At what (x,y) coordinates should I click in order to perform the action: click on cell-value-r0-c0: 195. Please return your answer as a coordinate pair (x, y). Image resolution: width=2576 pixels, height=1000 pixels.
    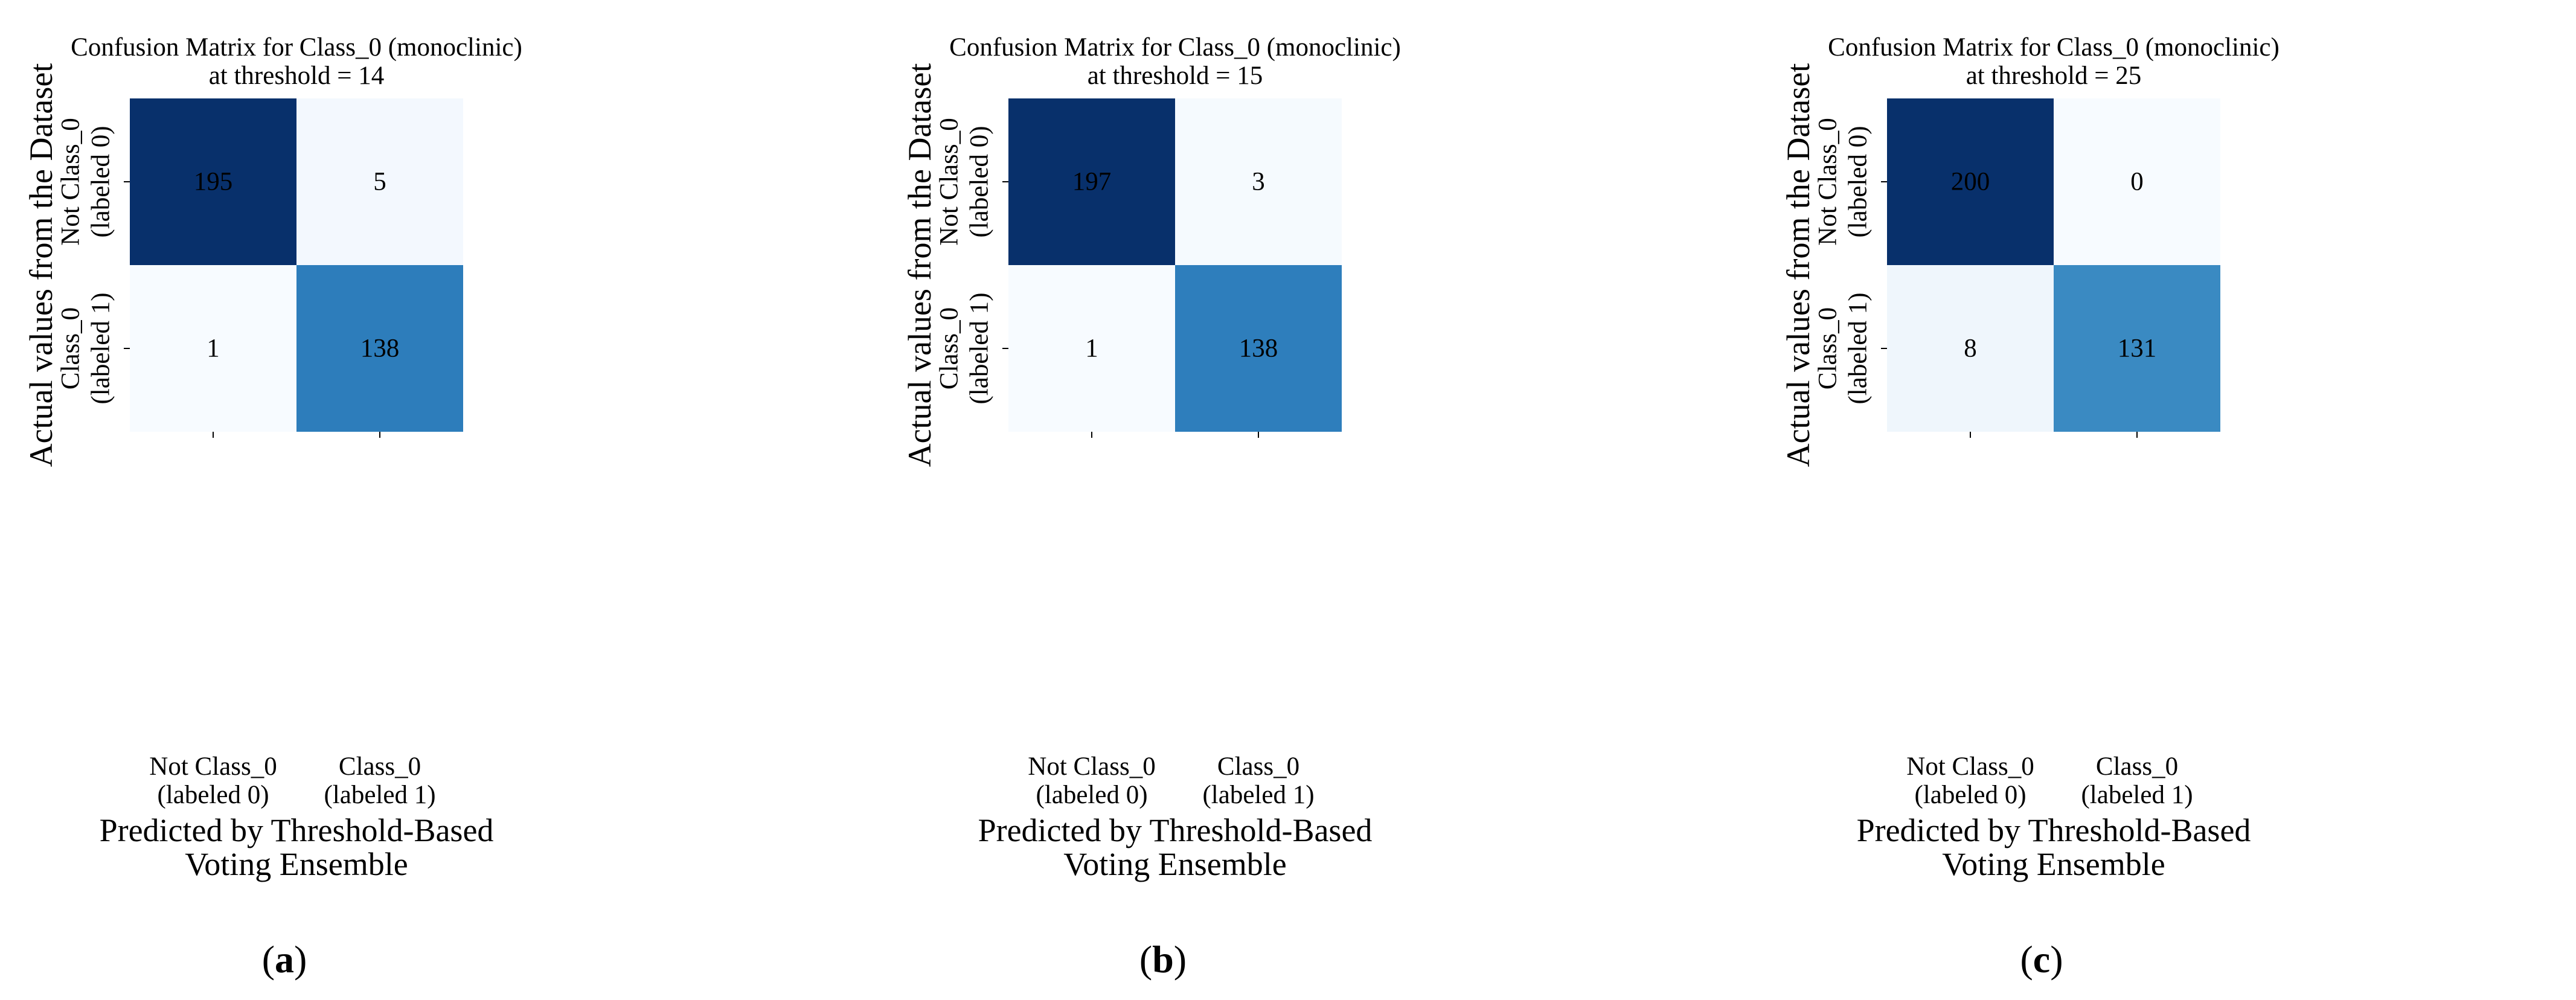
    Looking at the image, I should click on (213, 182).